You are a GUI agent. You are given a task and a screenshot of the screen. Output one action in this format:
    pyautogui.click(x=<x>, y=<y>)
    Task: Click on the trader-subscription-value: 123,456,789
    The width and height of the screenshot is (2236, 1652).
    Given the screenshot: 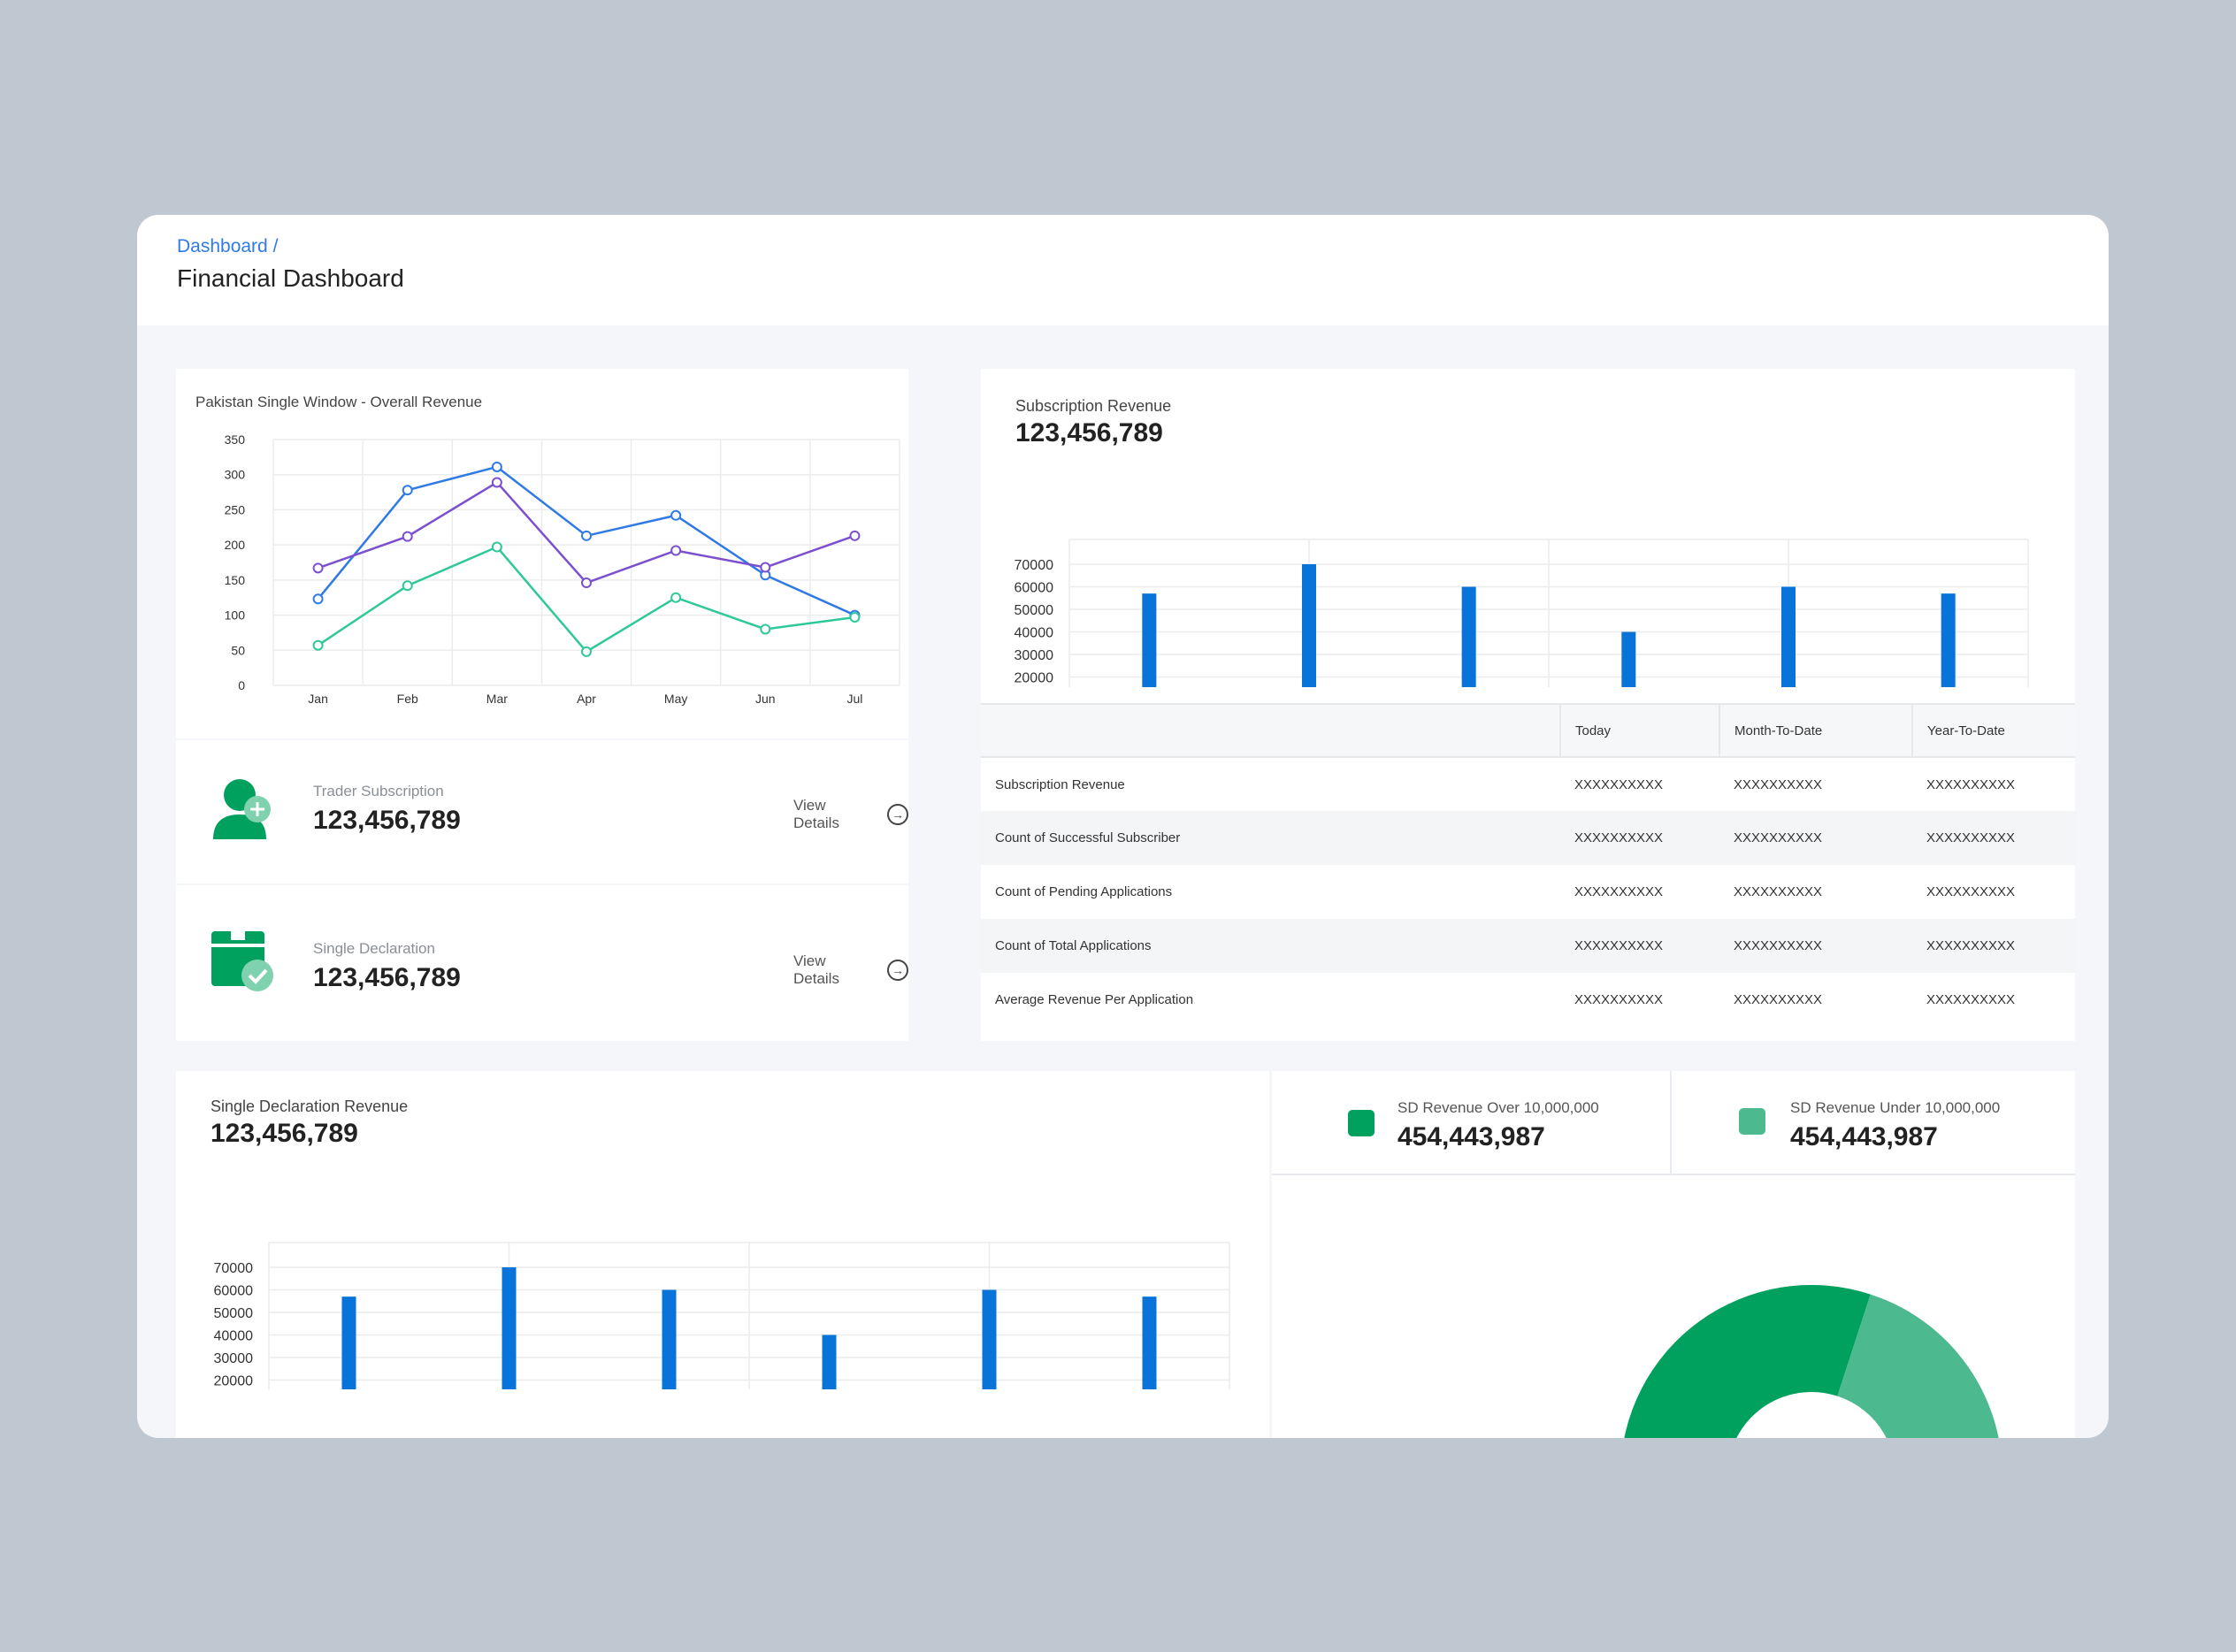 What is the action you would take?
    pyautogui.click(x=387, y=821)
    